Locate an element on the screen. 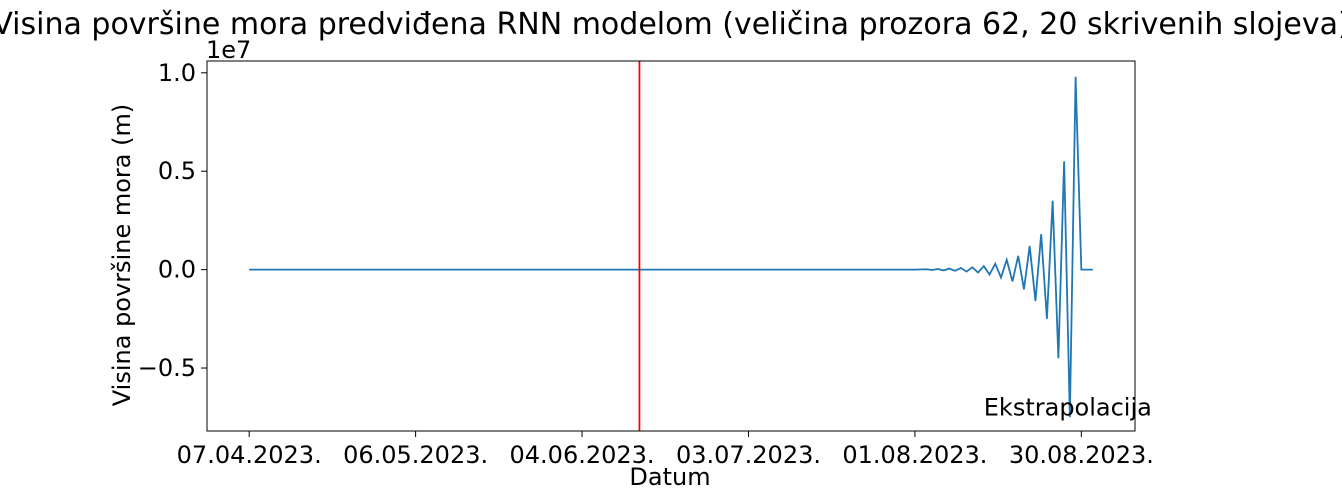 The image size is (1342, 499). x-tick-label: 01.08.2023. is located at coordinates (914, 455).